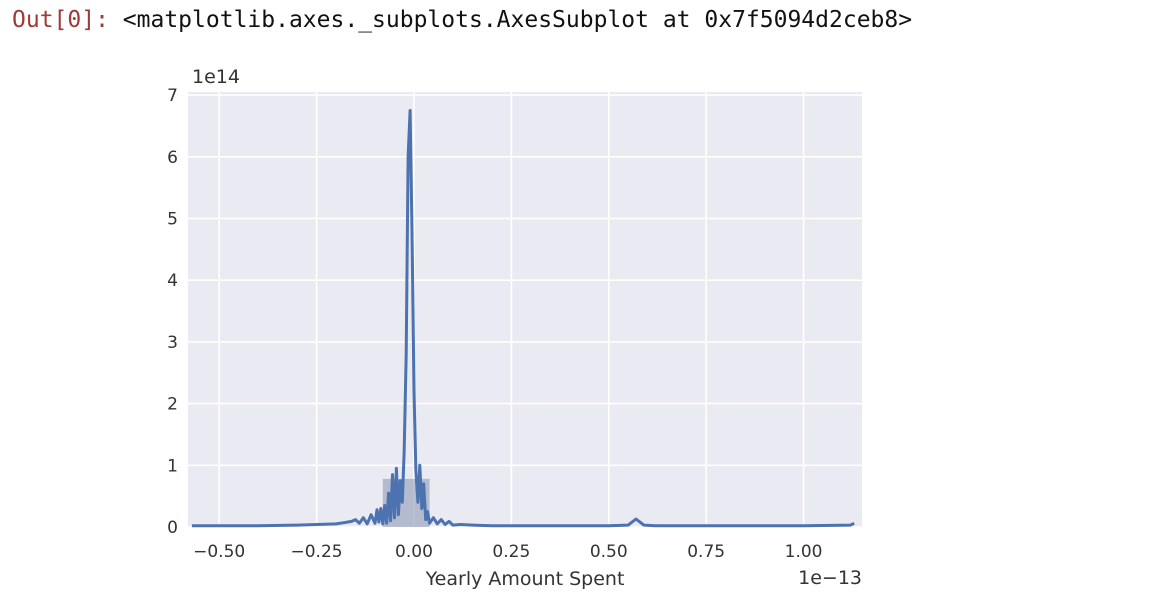 This screenshot has height=614, width=1150. I want to click on x-tick-label: 0.50, so click(609, 552).